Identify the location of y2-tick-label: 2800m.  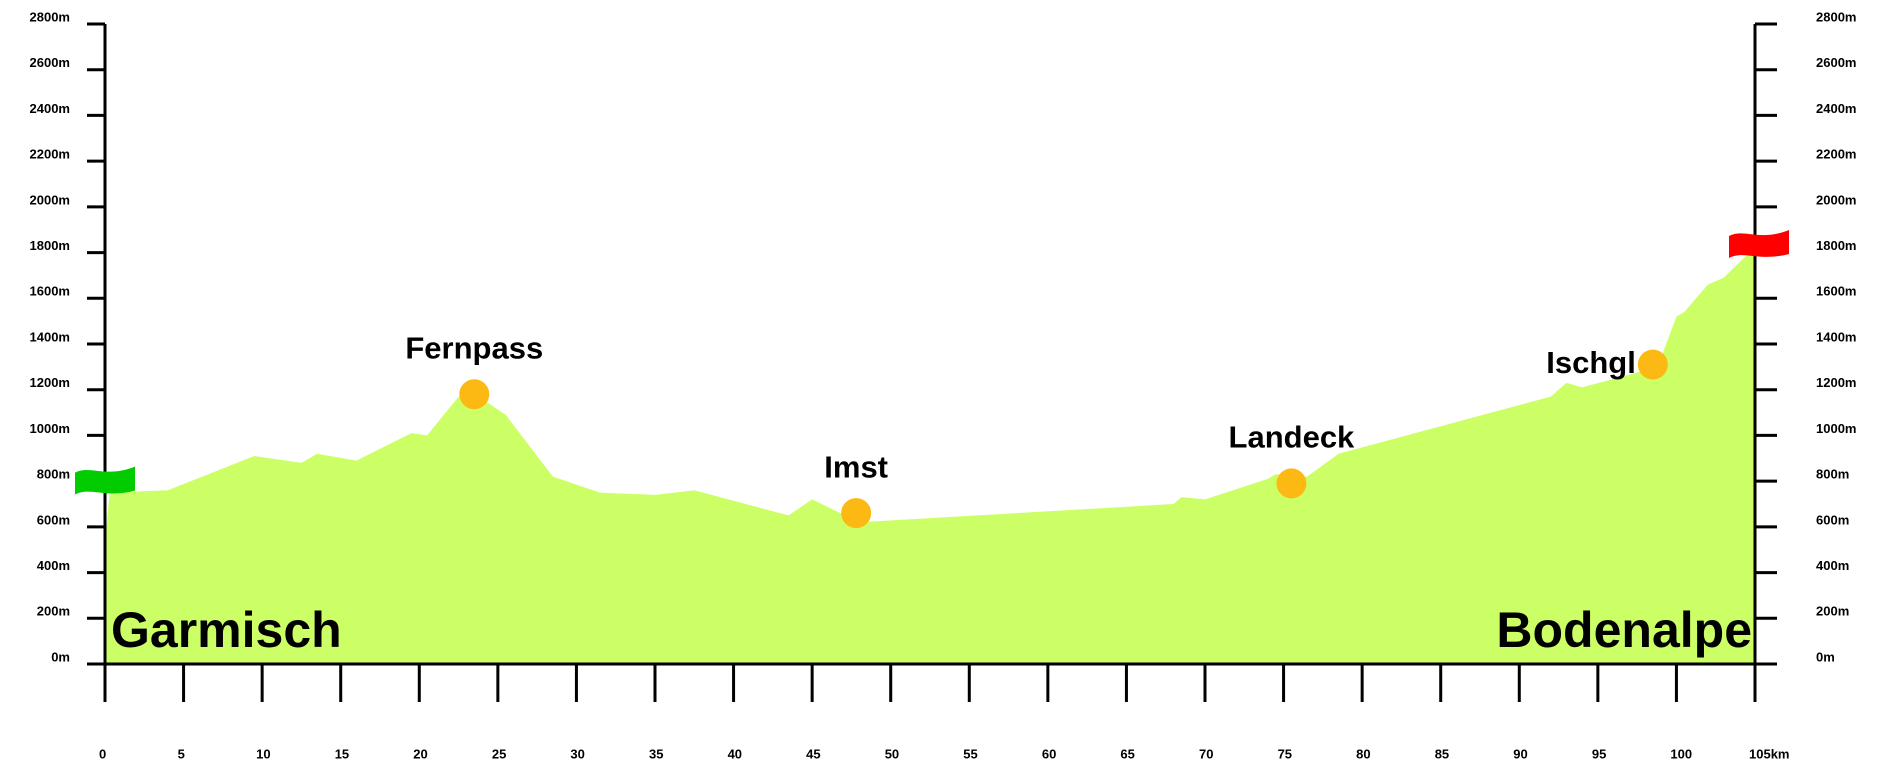
(1836, 16).